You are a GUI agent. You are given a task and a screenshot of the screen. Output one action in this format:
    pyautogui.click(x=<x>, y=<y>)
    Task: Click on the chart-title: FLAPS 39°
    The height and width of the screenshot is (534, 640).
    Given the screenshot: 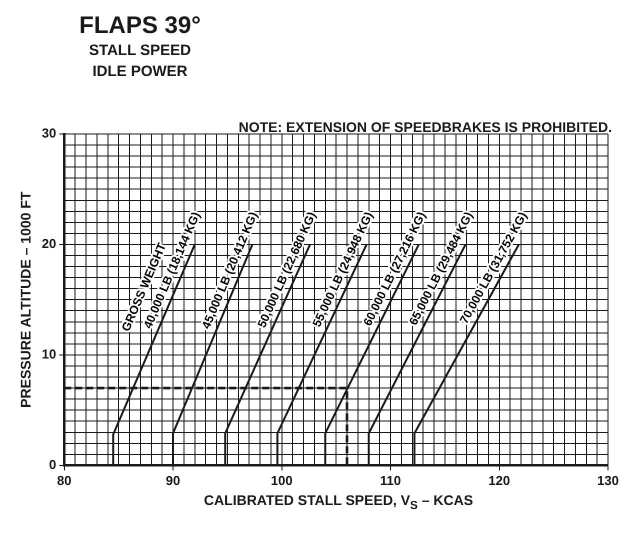 What is the action you would take?
    pyautogui.click(x=140, y=25)
    